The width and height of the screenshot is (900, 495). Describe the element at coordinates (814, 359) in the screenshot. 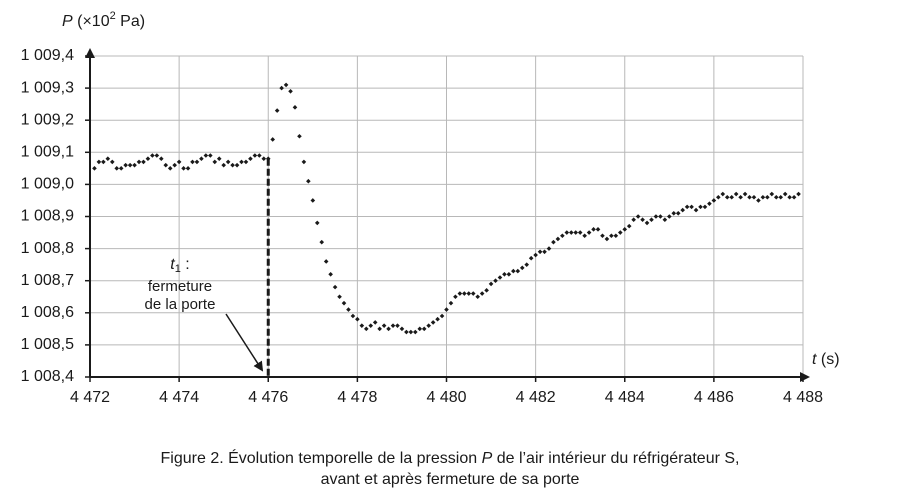

I see `x-axis-symbol: t` at that location.